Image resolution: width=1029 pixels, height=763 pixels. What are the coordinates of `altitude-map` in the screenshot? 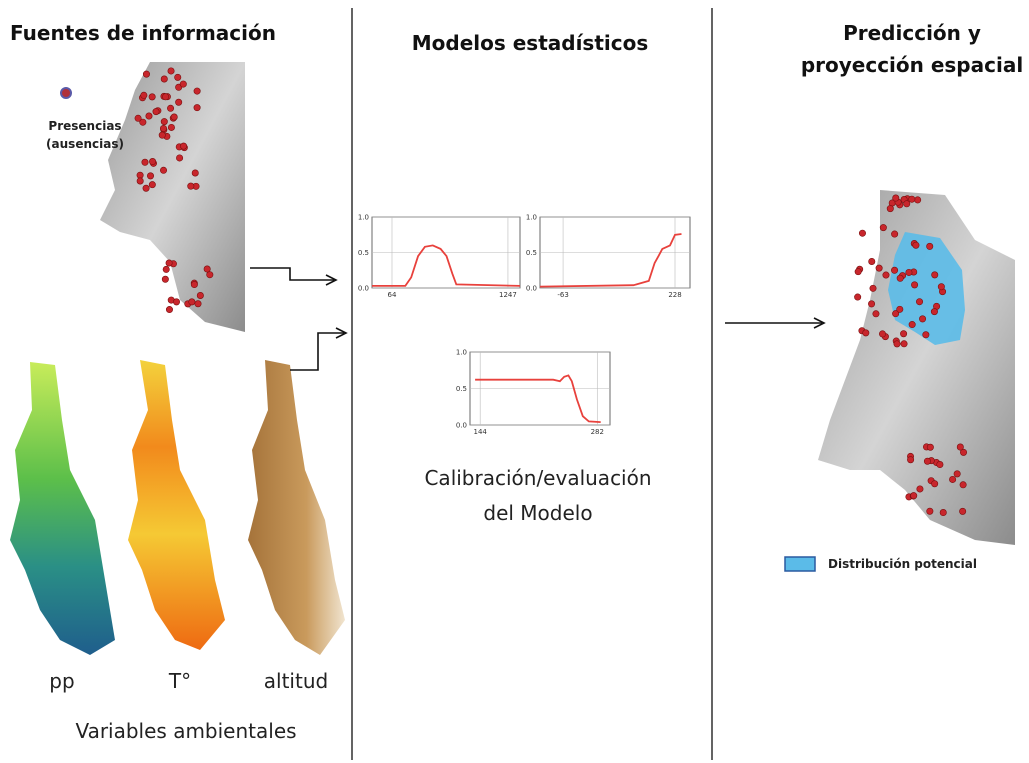 It's located at (296, 507).